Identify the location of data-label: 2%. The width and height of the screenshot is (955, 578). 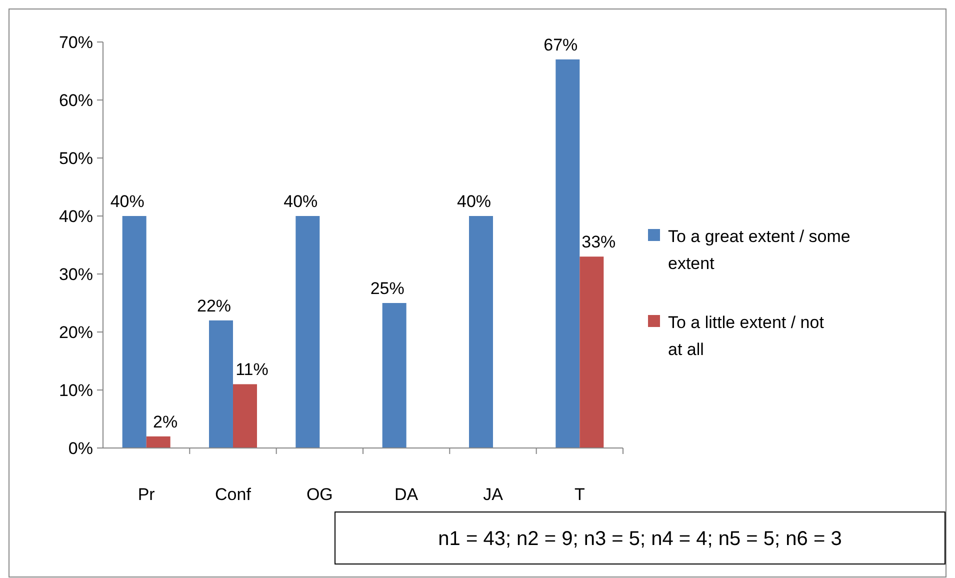
(165, 422).